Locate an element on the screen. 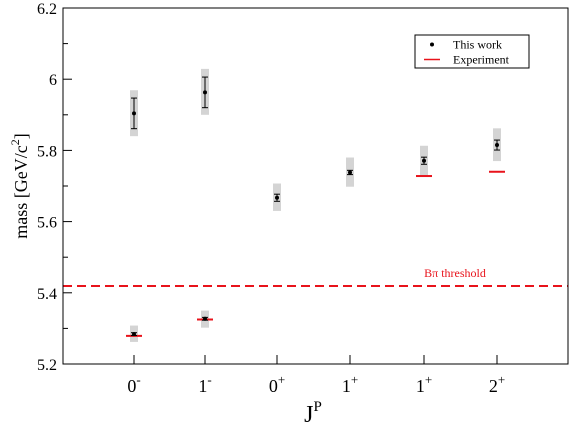 Image resolution: width=573 pixels, height=428 pixels. x-tick-label: 2+ is located at coordinates (497, 384).